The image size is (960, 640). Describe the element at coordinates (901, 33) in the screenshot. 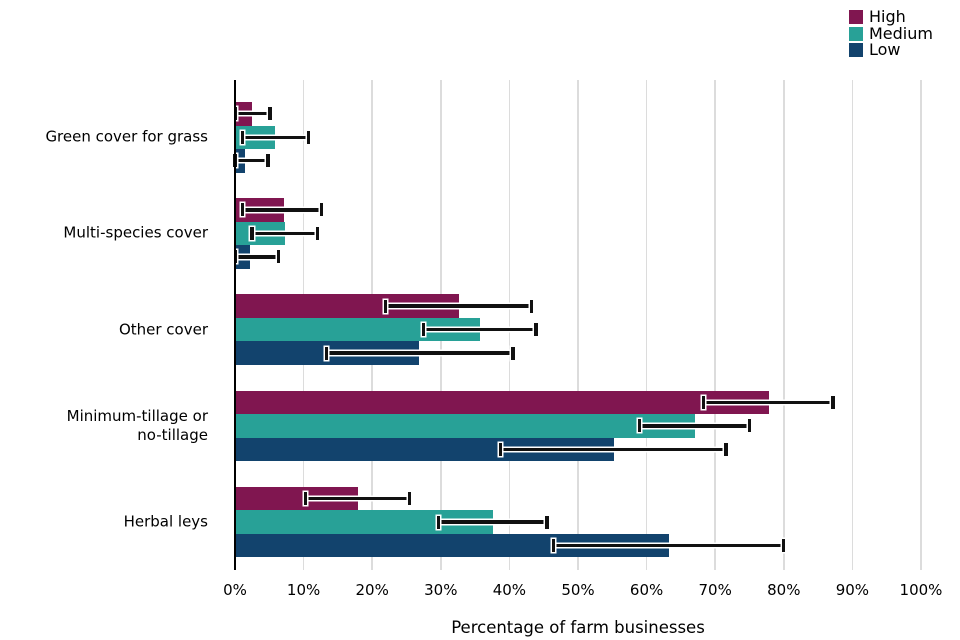

I see `legend-label: Medium` at that location.